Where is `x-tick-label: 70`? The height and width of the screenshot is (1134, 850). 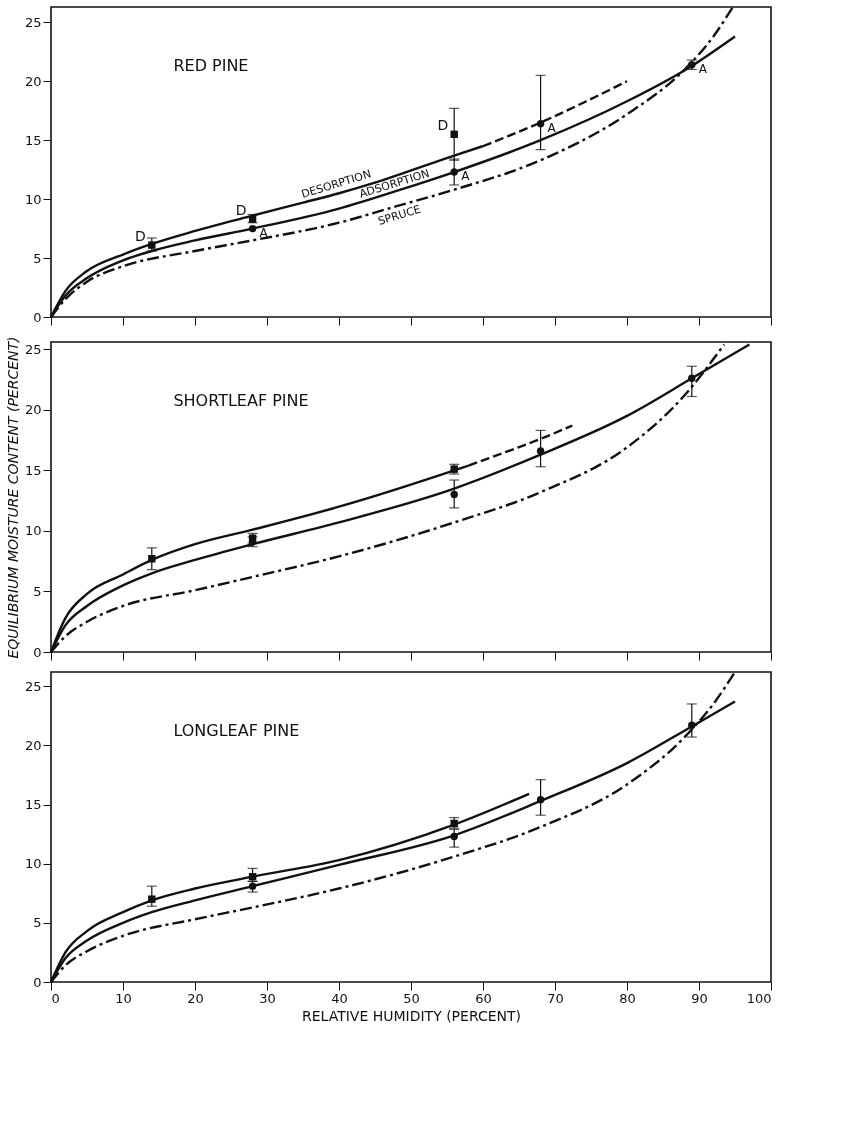
x-tick-label: 70 is located at coordinates (555, 998).